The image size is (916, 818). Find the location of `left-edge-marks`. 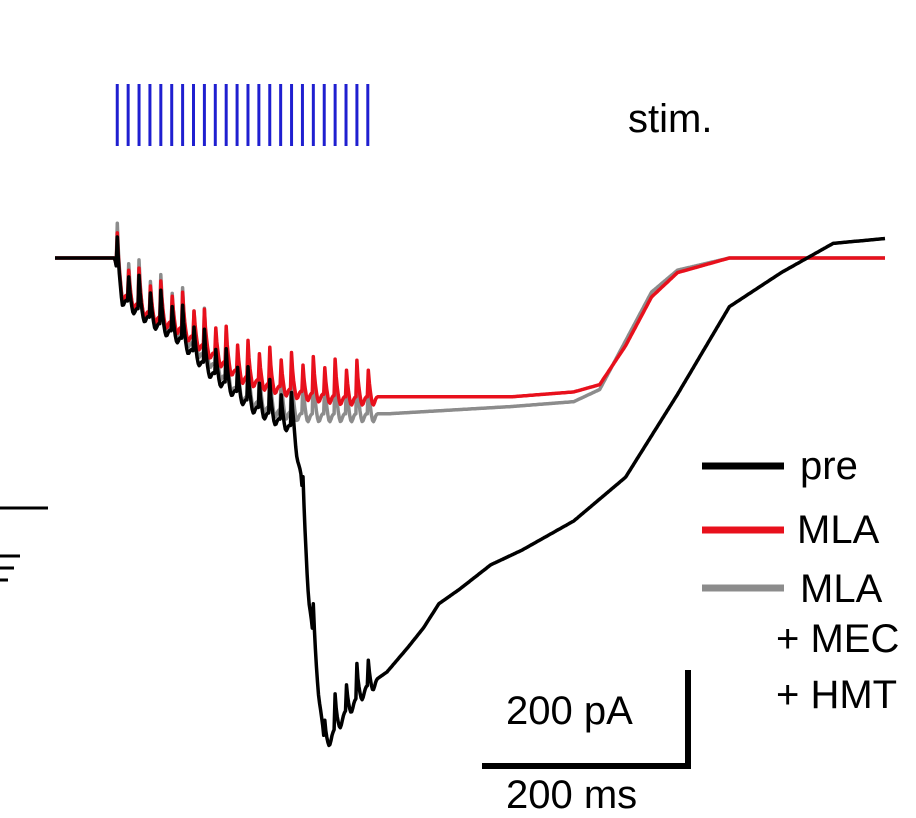

left-edge-marks is located at coordinates (24, 544).